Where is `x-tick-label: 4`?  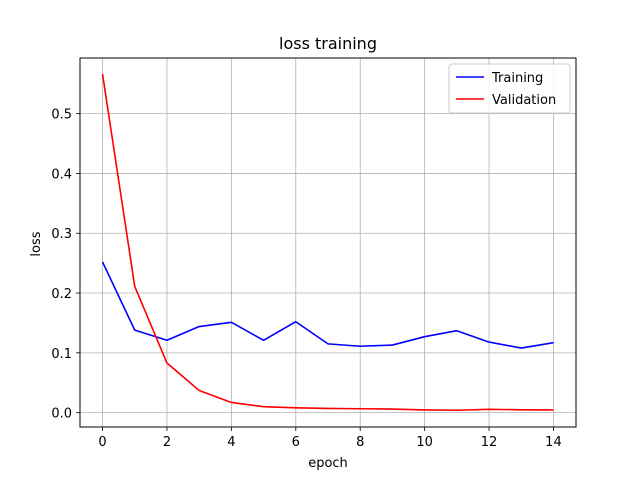 x-tick-label: 4 is located at coordinates (231, 442).